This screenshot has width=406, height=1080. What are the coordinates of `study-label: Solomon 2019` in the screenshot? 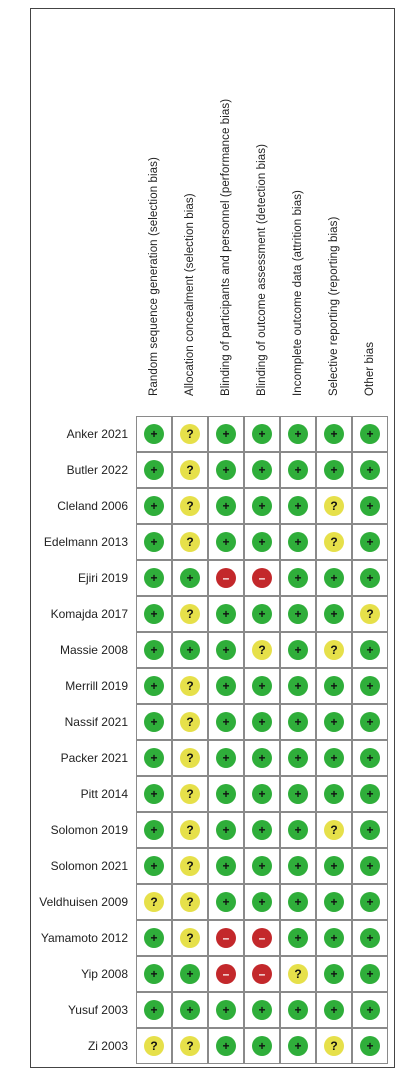 It's located at (89, 830).